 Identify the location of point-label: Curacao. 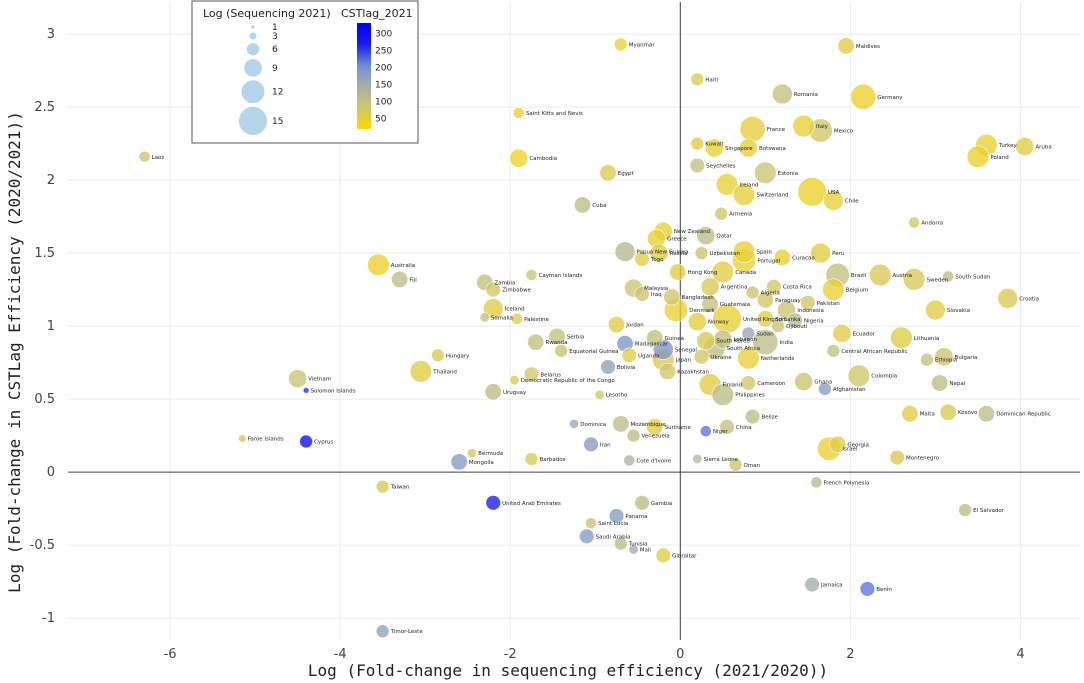
(803, 258).